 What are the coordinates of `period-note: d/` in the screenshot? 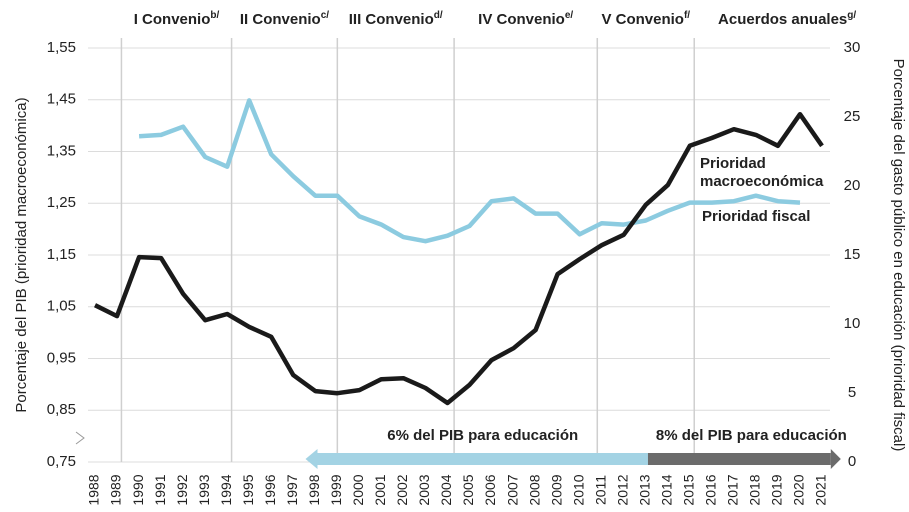 It's located at (438, 15).